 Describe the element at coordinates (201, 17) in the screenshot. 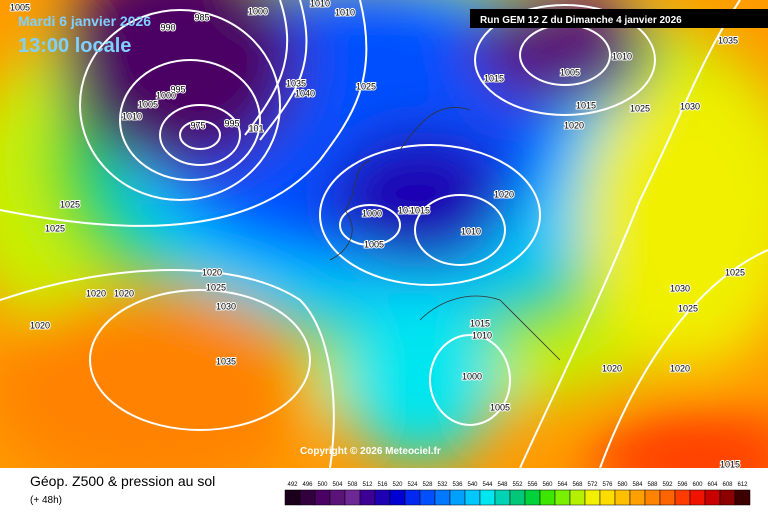

I see `isobar-label: 985` at that location.